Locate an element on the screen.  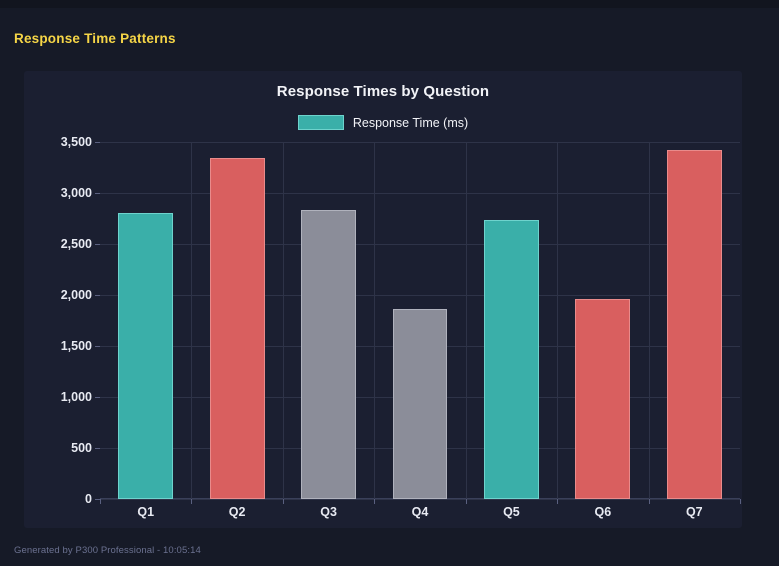
y-tick-label: 3,000 is located at coordinates (76, 193).